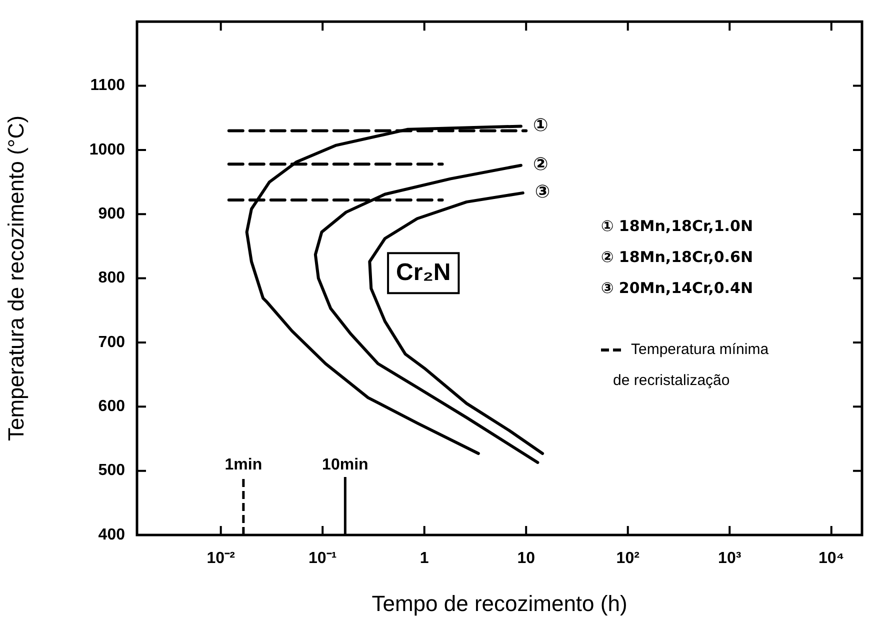 The height and width of the screenshot is (622, 870). I want to click on x-tick-label: 10⁴, so click(831, 559).